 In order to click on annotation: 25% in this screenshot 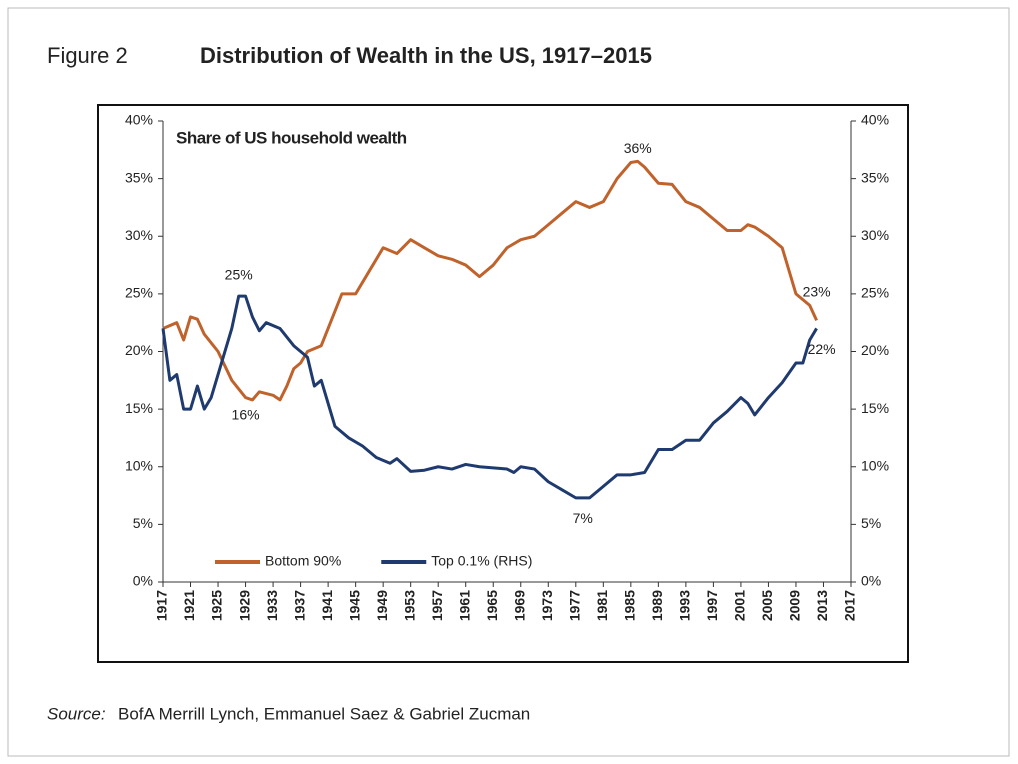, I will do `click(239, 275)`.